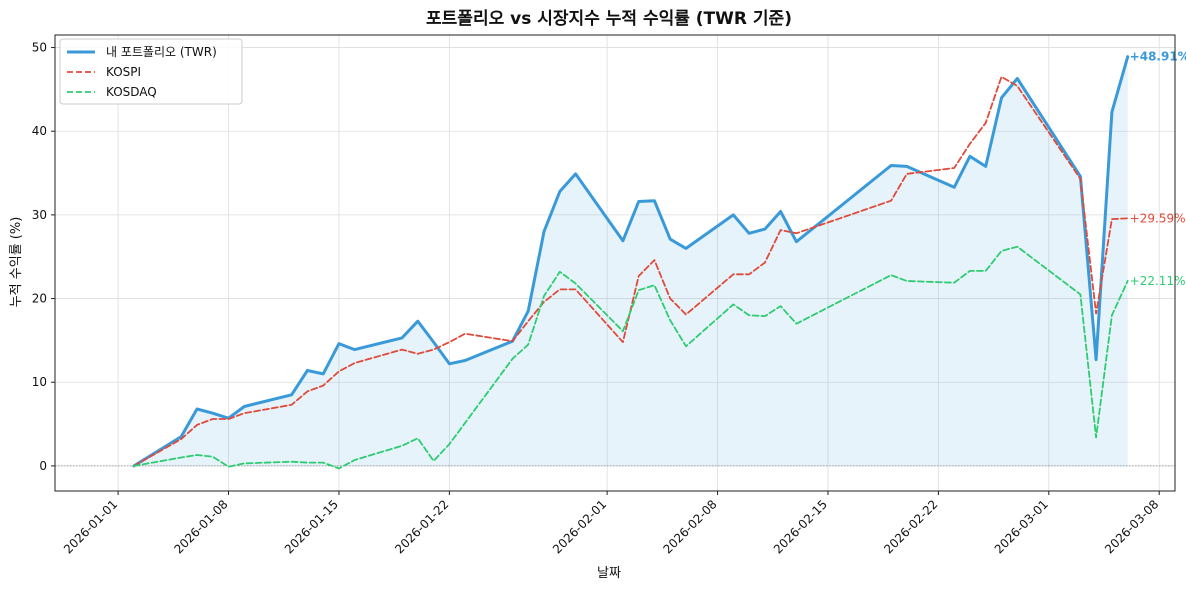  I want to click on x-tick-label: 2026-01-22, so click(421, 526).